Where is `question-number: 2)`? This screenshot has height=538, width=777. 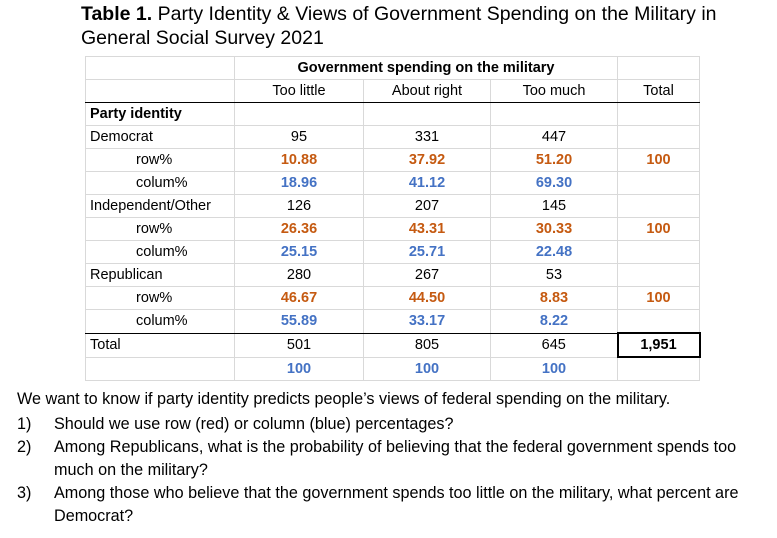 question-number: 2) is located at coordinates (24, 447).